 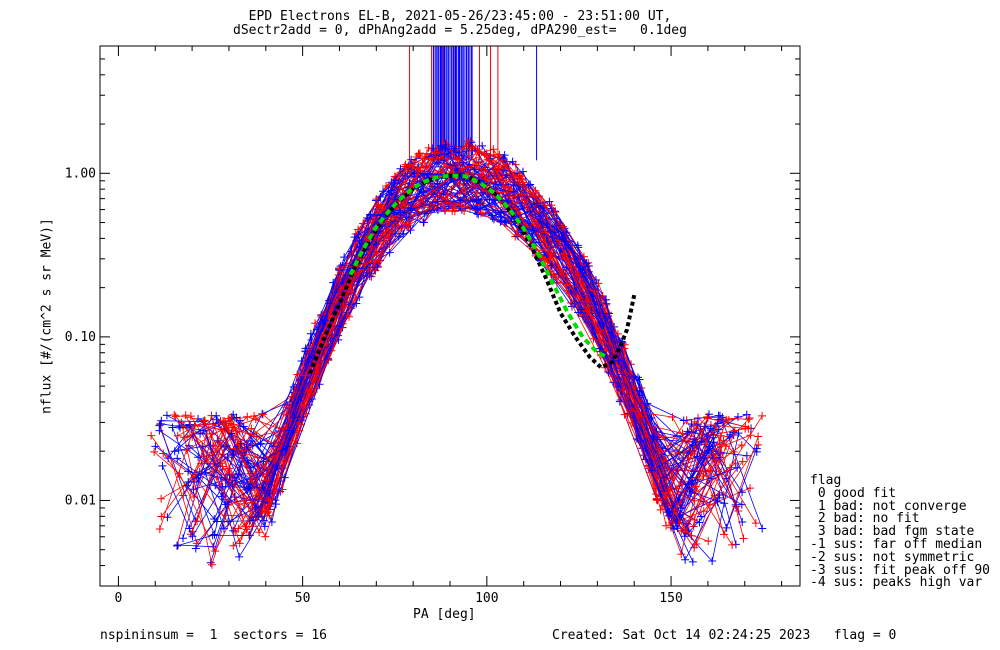 What do you see at coordinates (900, 570) in the screenshot?
I see `legend-item: -3 sus: fit peak off 90` at bounding box center [900, 570].